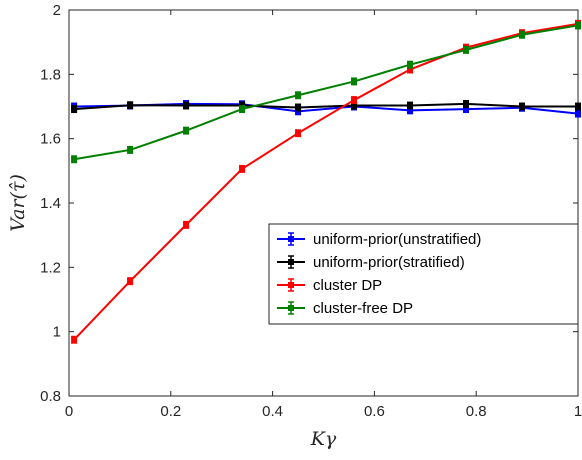 Image resolution: width=582 pixels, height=460 pixels. What do you see at coordinates (374, 411) in the screenshot?
I see `x-tick-label: 0.6` at bounding box center [374, 411].